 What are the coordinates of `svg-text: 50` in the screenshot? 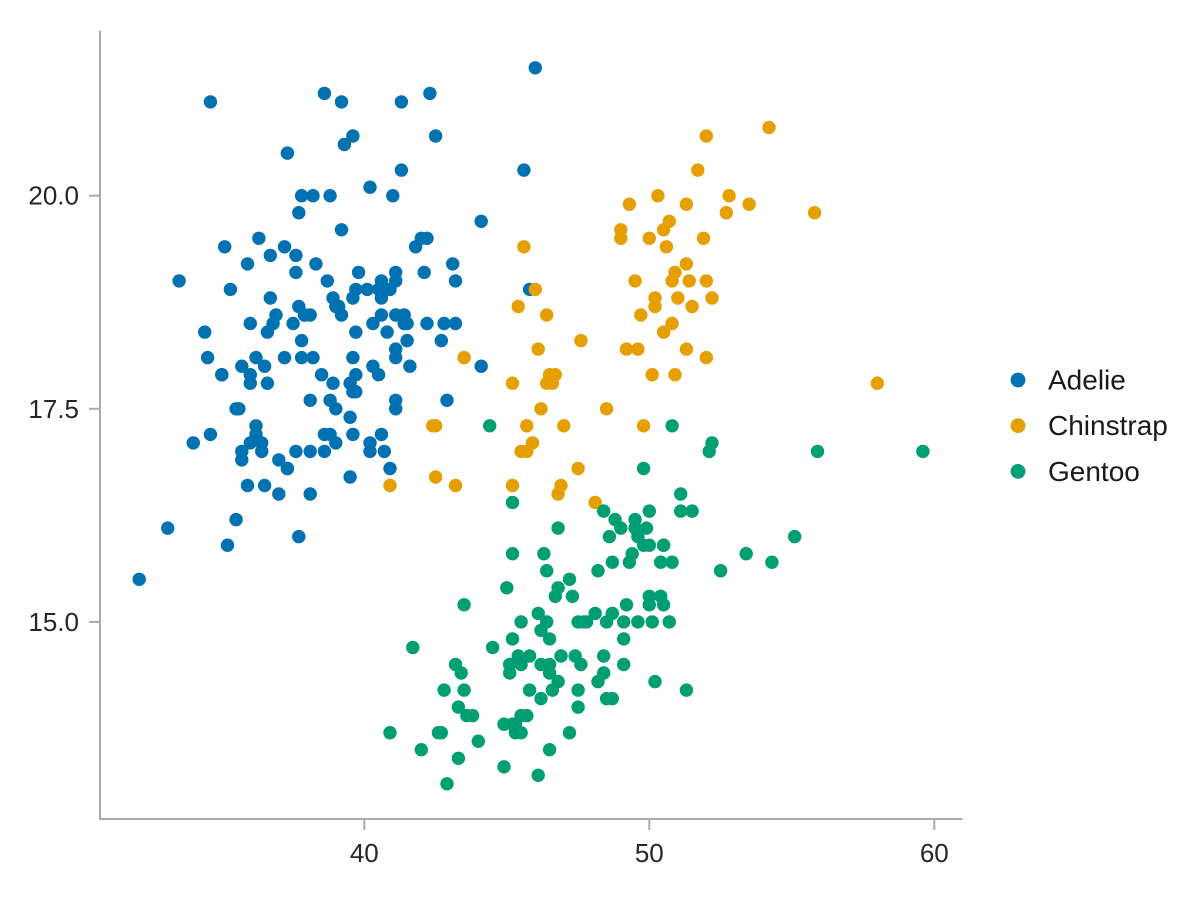 It's located at (649, 853).